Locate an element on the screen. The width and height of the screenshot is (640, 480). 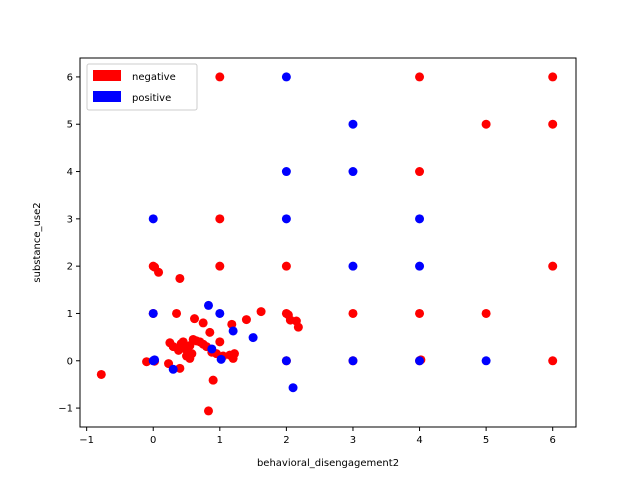
y-tick-label: 1 is located at coordinates (70, 314).